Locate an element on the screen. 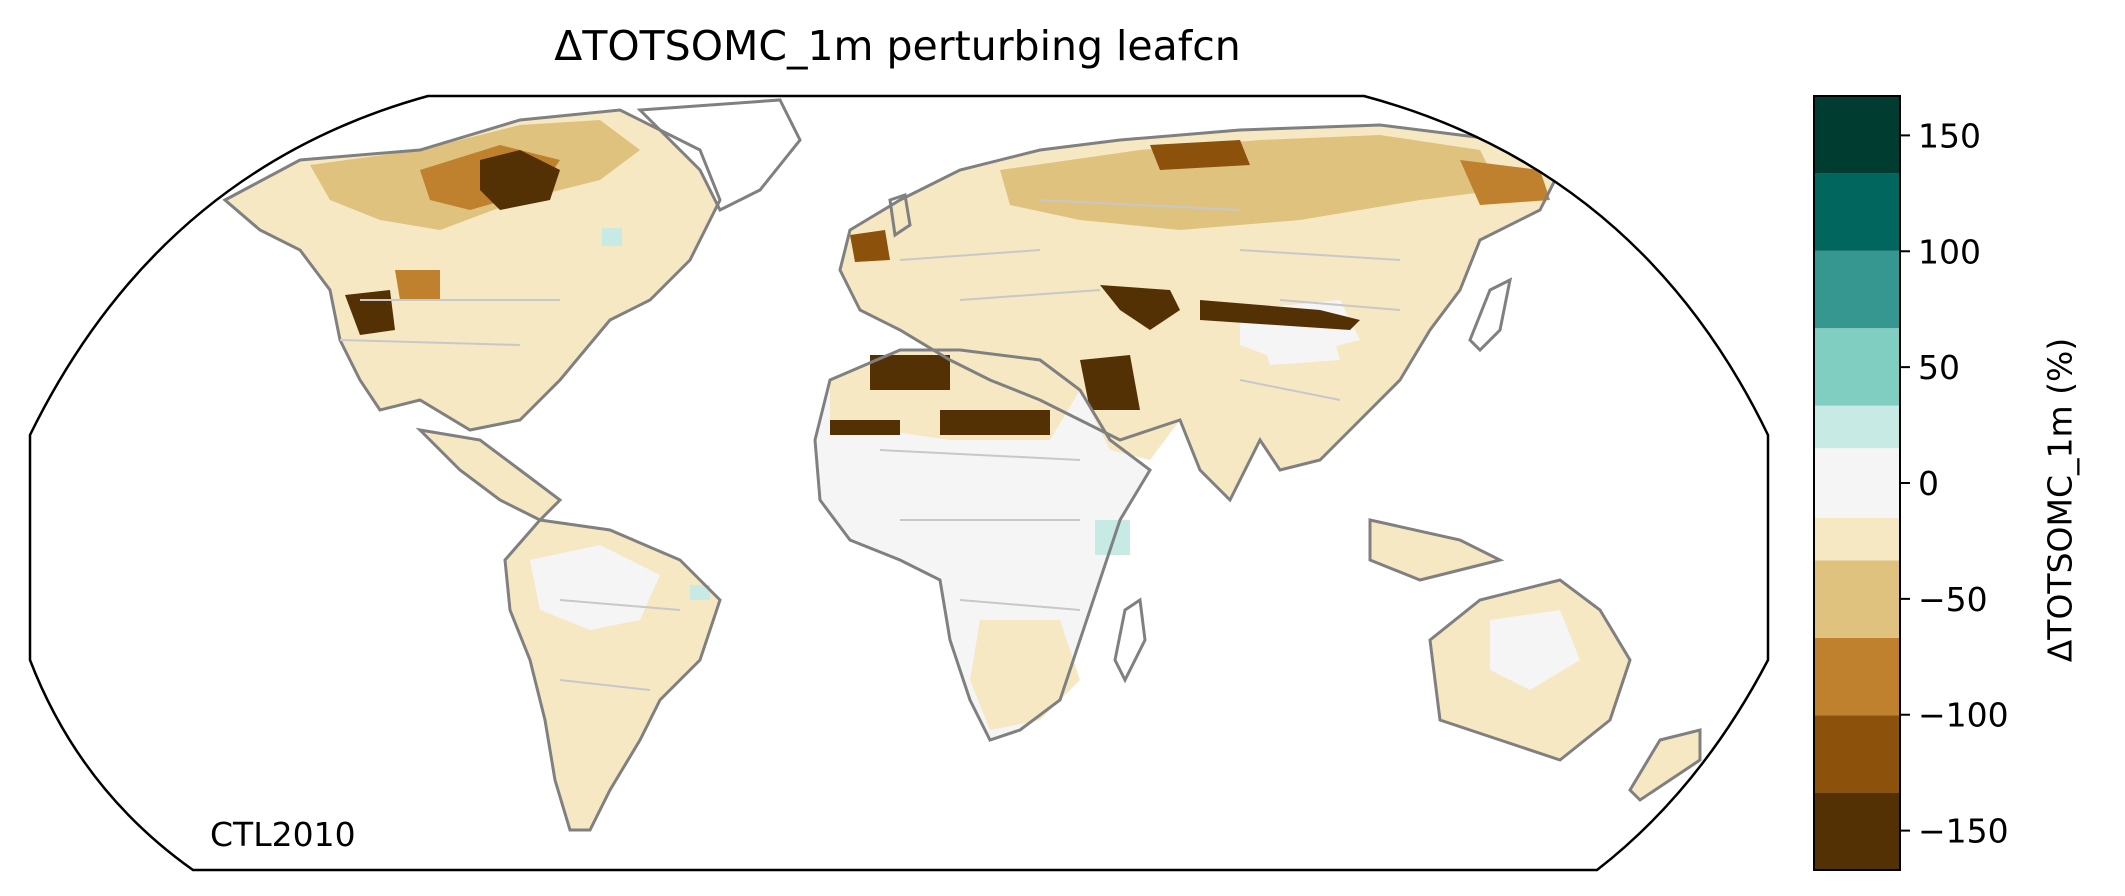  teal-cell-canada is located at coordinates (612, 237).